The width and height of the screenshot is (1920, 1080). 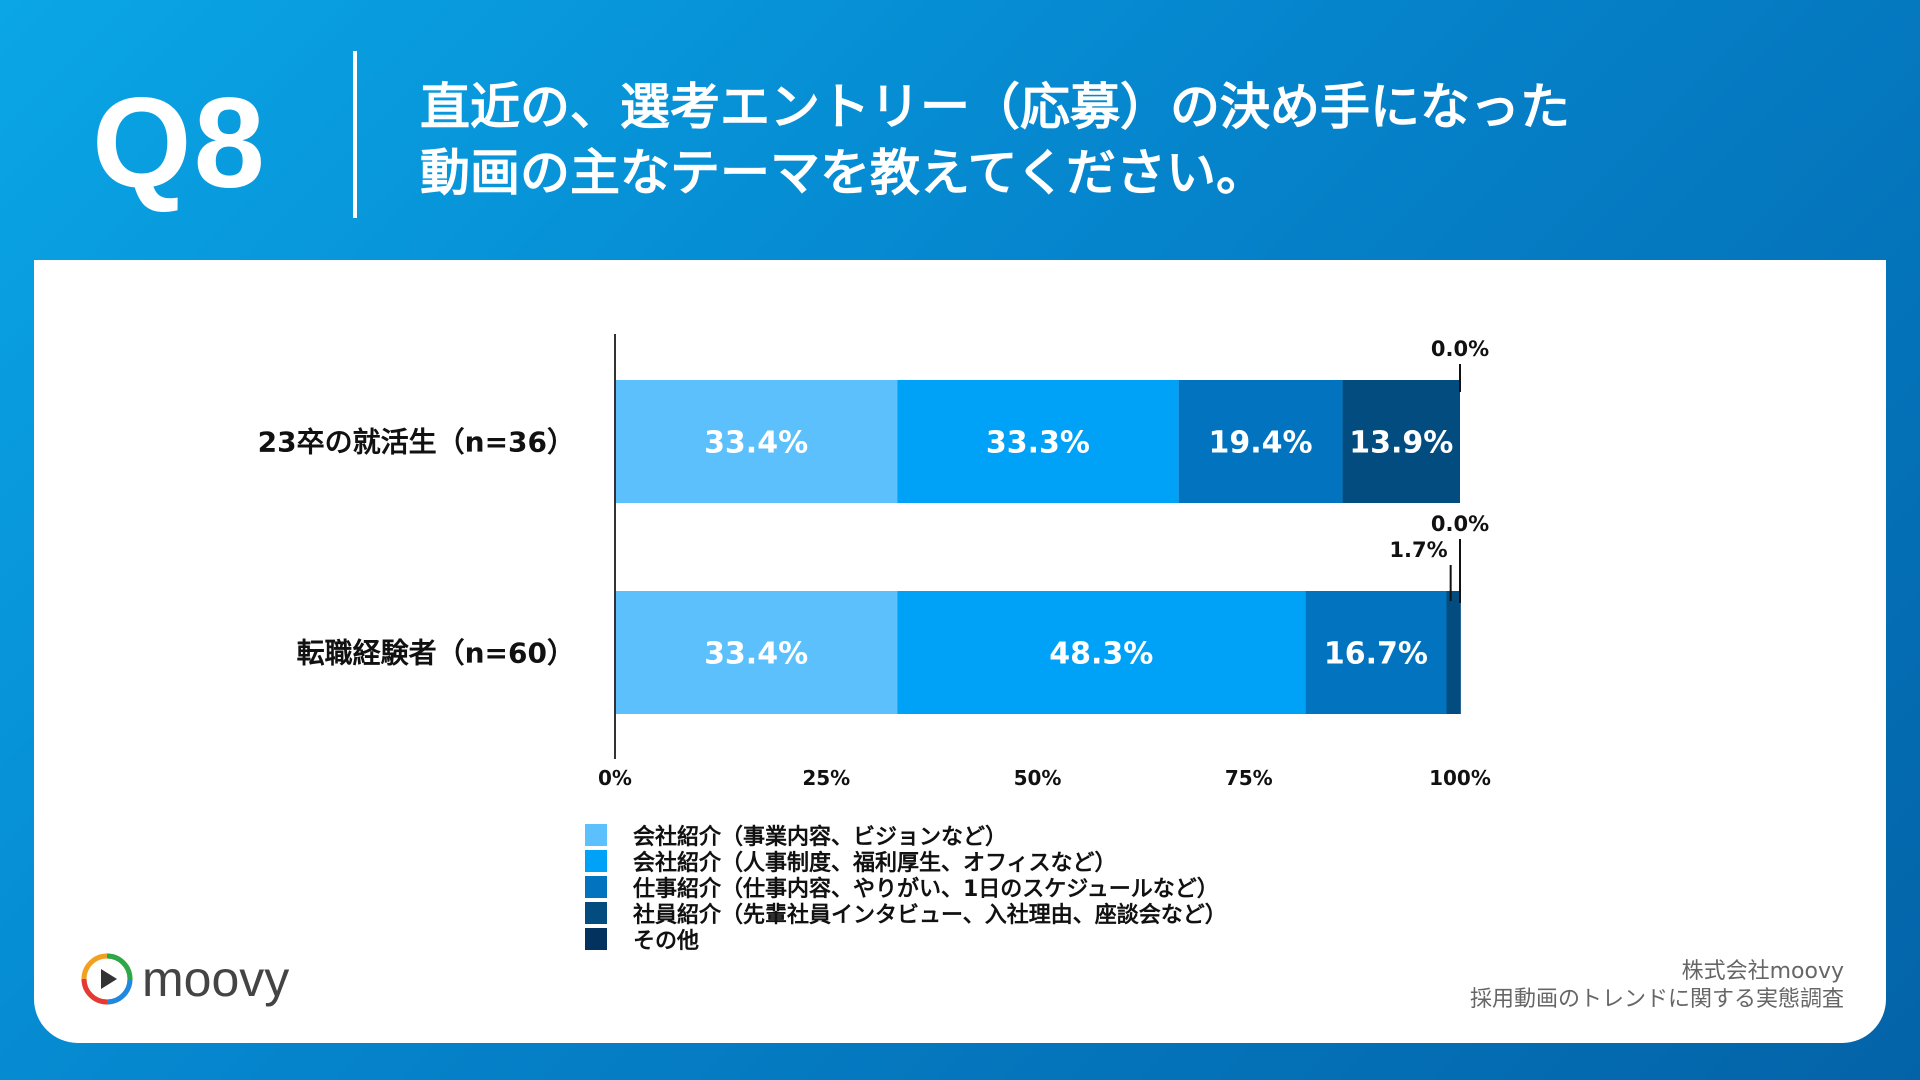 I want to click on data-label: 13.9%, so click(x=1401, y=443).